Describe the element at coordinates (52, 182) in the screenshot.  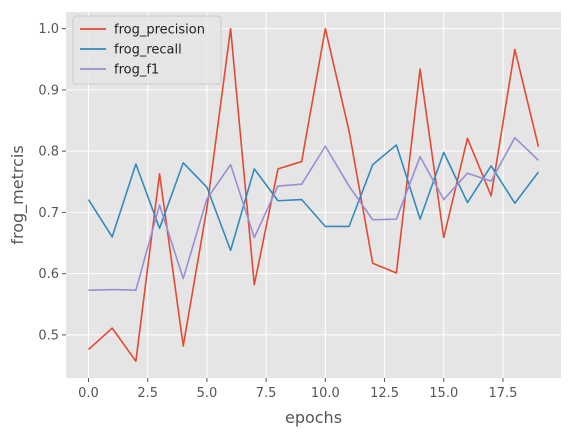
I see `y-axis: 0.5 0.6 0.7 0.8 0.9 1.0` at that location.